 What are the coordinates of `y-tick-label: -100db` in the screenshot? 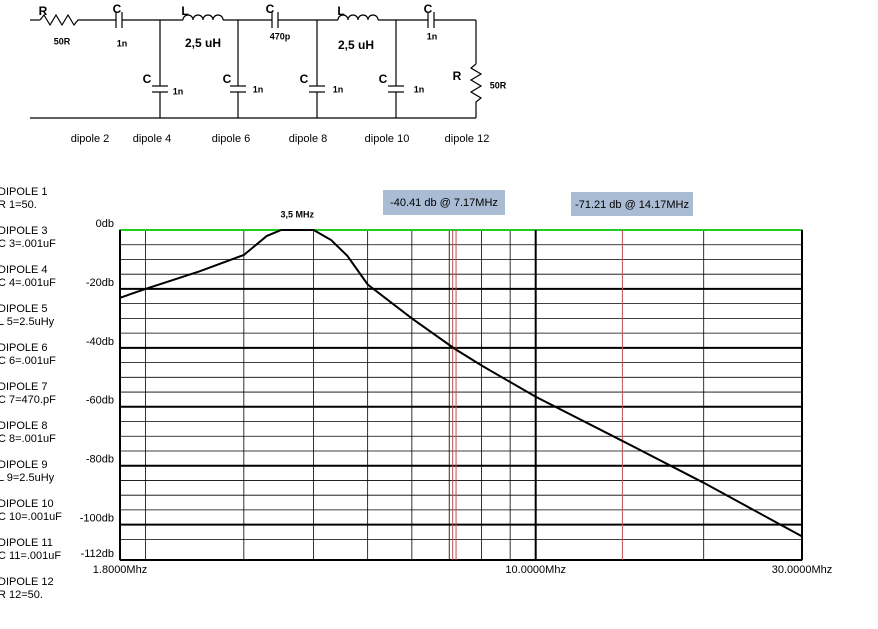 It's located at (97, 519).